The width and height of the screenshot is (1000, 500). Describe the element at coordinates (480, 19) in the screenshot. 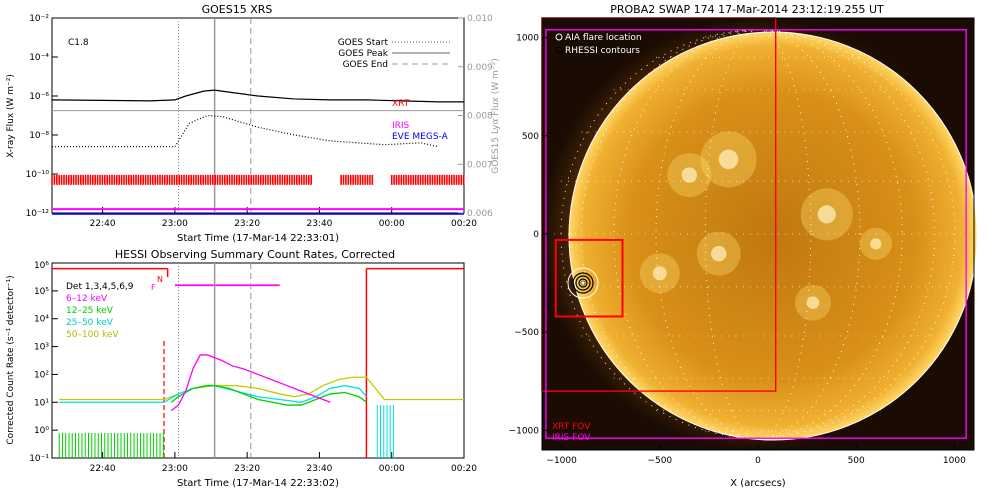

I see `goes-ytick-right-label: 0.010` at that location.